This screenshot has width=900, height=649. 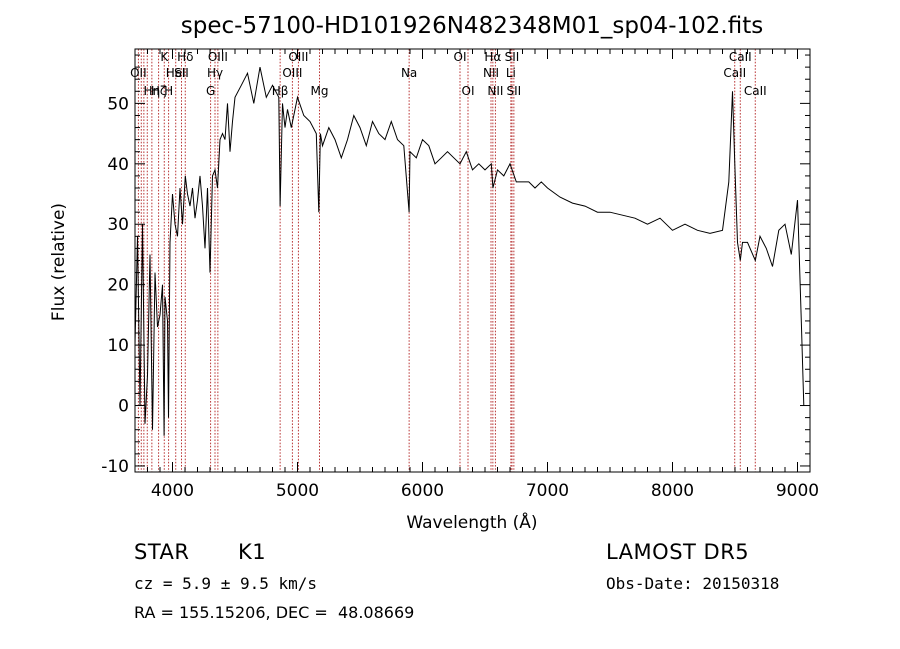 What do you see at coordinates (422, 491) in the screenshot?
I see `x-tick-label: 6000` at bounding box center [422, 491].